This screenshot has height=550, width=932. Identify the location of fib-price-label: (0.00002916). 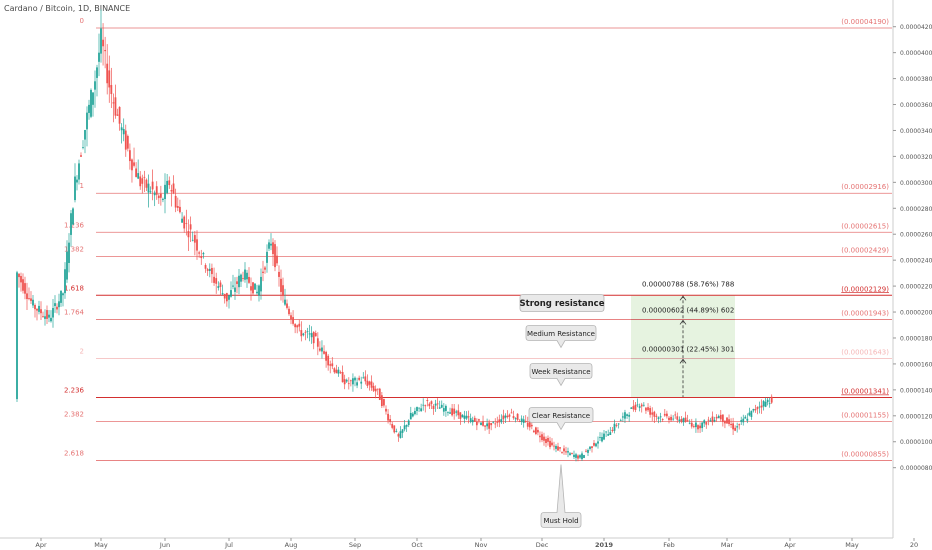
(865, 187).